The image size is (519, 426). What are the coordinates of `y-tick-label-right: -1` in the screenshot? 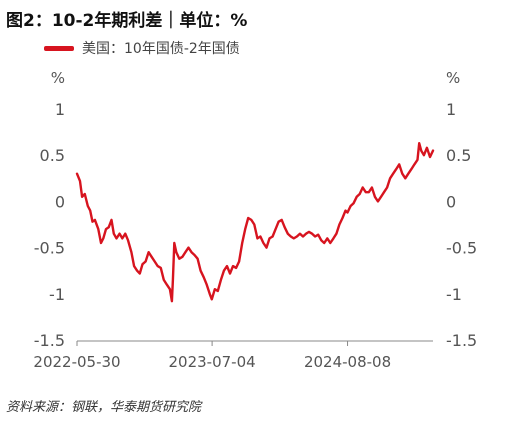 It's located at (454, 294).